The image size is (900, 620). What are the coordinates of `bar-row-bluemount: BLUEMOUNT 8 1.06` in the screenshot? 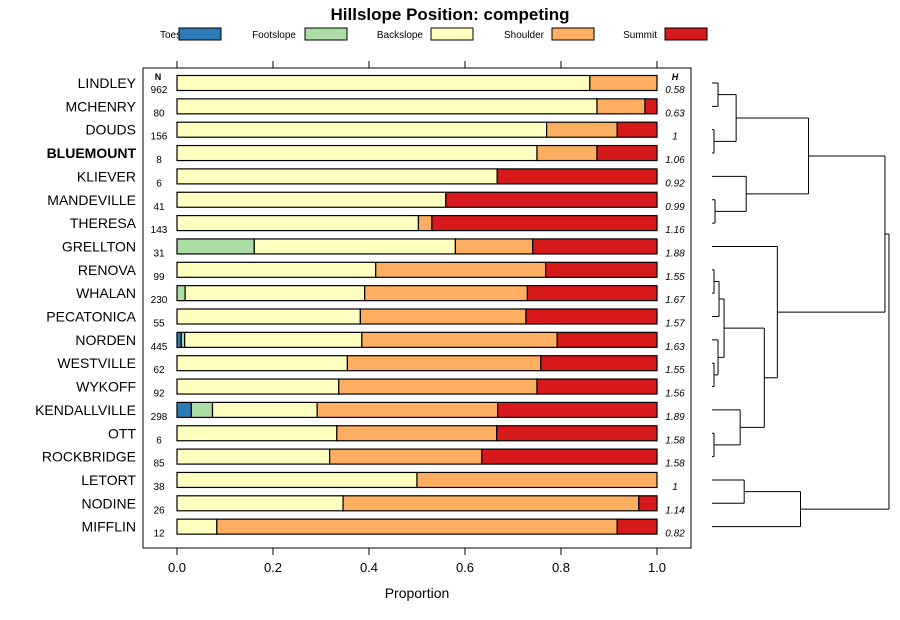 It's located at (366, 155).